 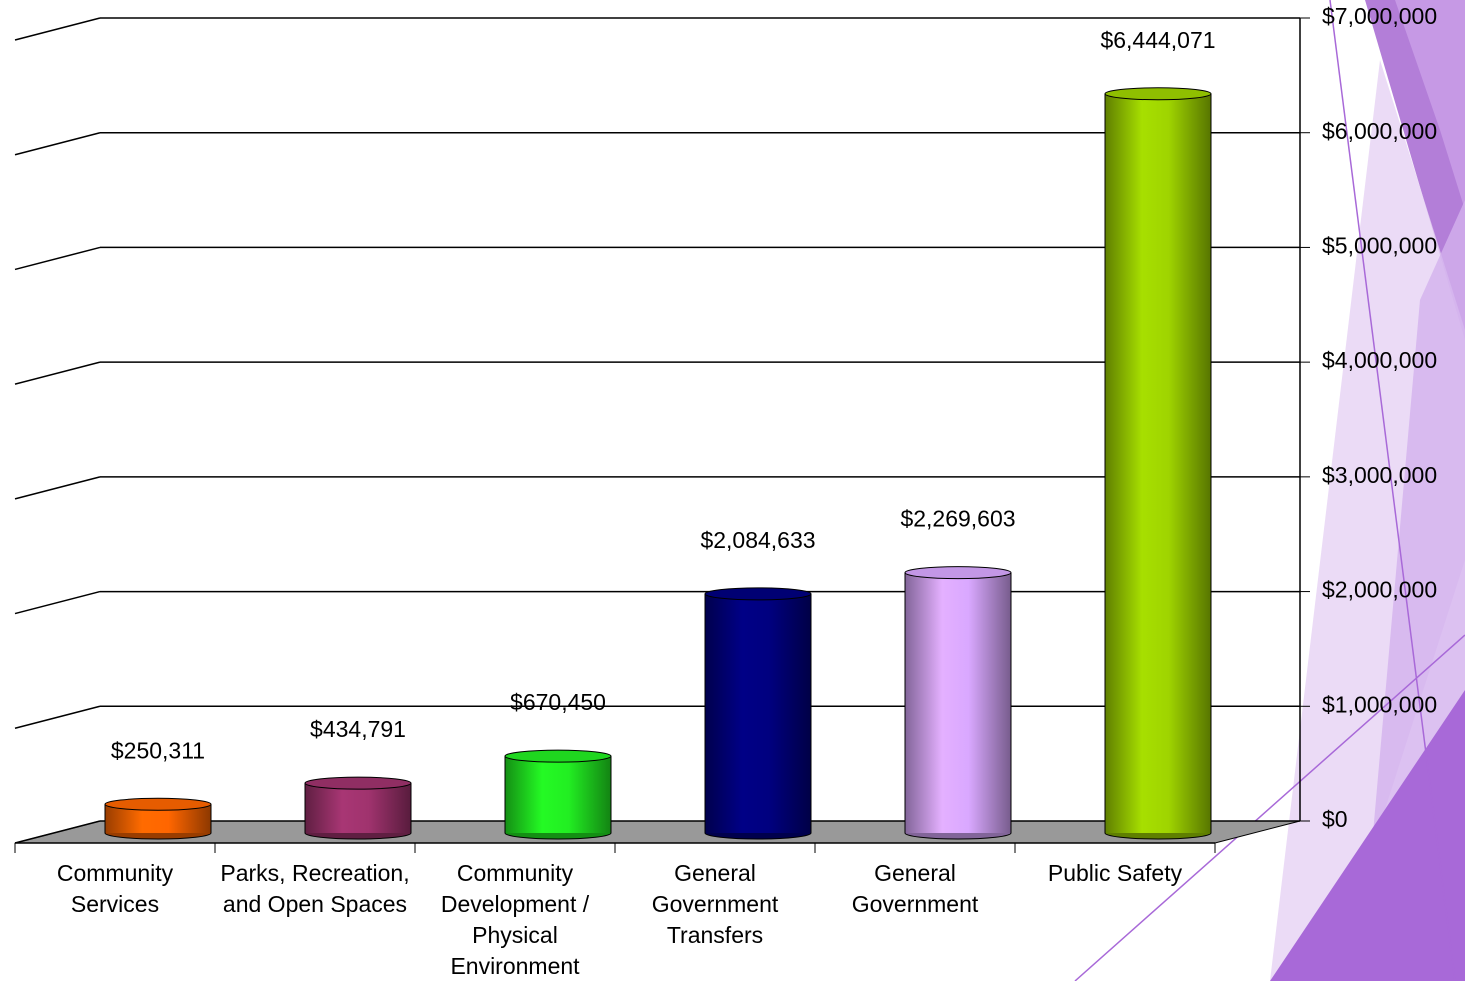 What do you see at coordinates (1335, 819) in the screenshot?
I see `y-tick-label: $0` at bounding box center [1335, 819].